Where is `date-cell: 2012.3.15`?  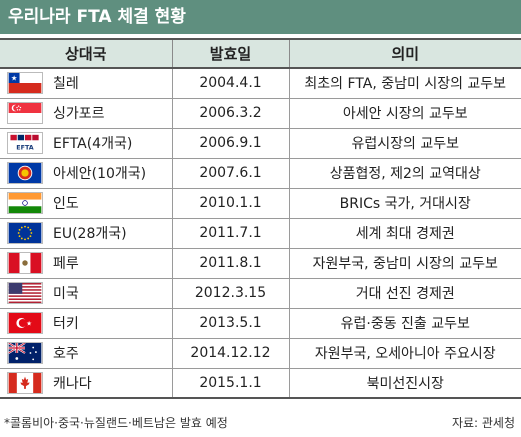
date-cell: 2012.3.15 is located at coordinates (230, 293).